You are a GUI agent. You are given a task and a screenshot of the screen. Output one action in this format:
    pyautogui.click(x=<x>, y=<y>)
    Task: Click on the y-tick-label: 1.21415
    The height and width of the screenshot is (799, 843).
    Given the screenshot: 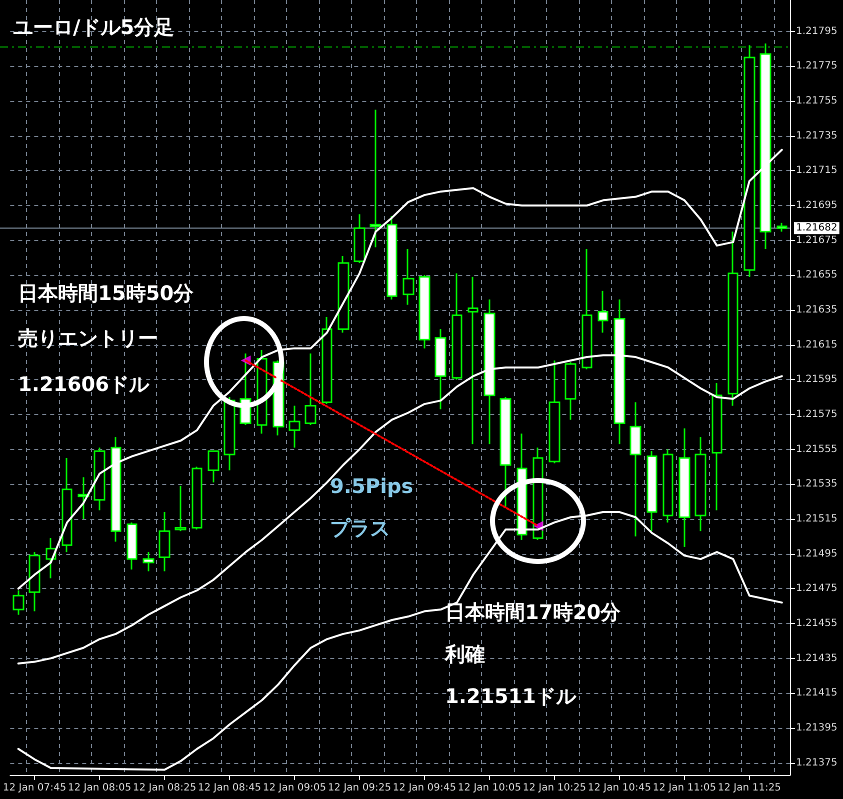 What is the action you would take?
    pyautogui.click(x=817, y=693)
    